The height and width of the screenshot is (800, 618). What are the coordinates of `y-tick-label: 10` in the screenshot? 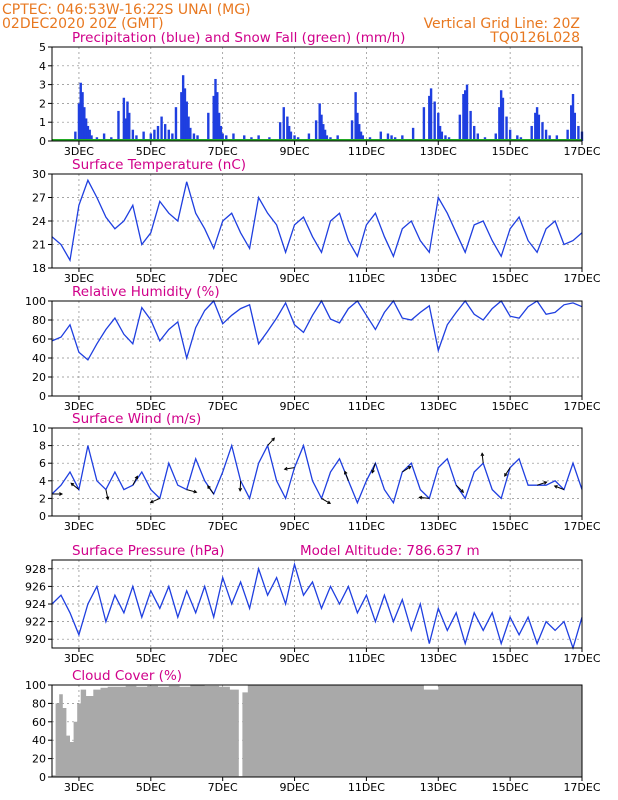 It's located at (39, 428).